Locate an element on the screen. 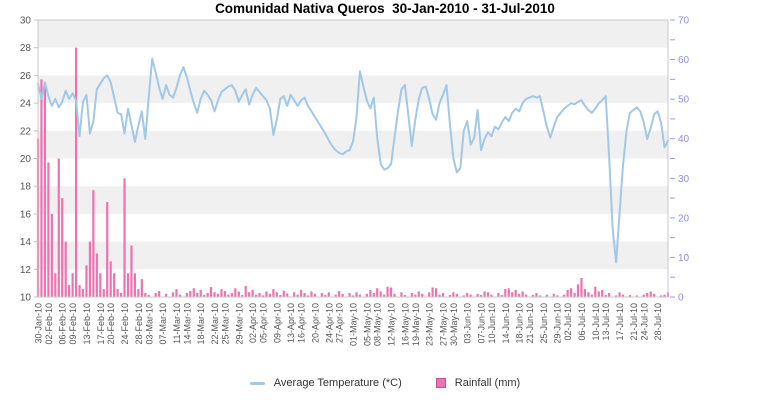 The image size is (770, 400). svg-text: 16 is located at coordinates (26, 214).